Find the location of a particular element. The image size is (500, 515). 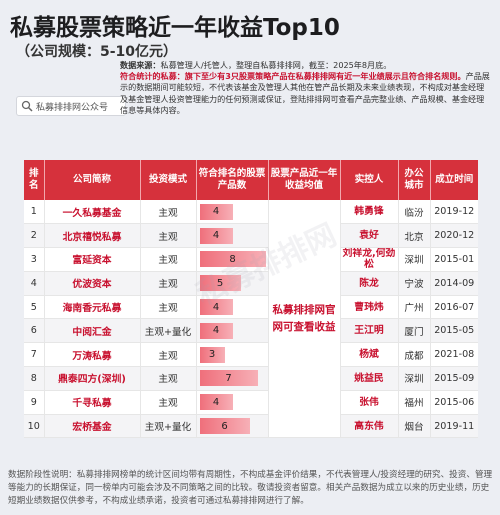

founded-cell: 2019-11 is located at coordinates (454, 426).